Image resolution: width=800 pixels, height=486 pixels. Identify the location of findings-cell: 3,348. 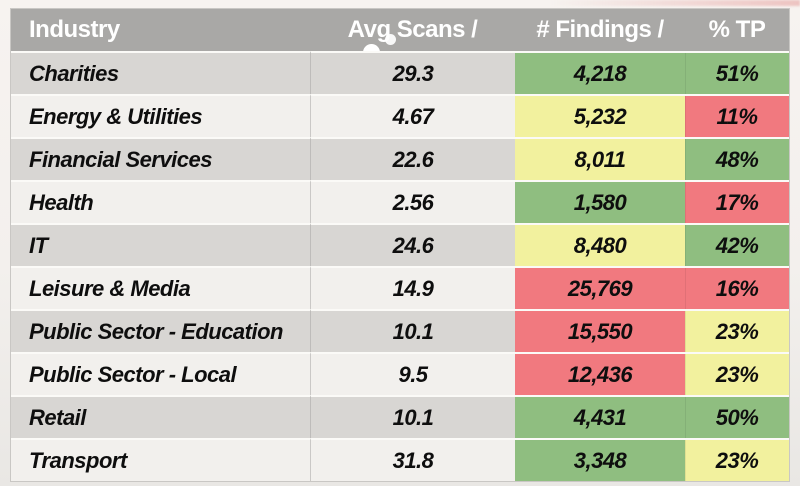
(600, 459).